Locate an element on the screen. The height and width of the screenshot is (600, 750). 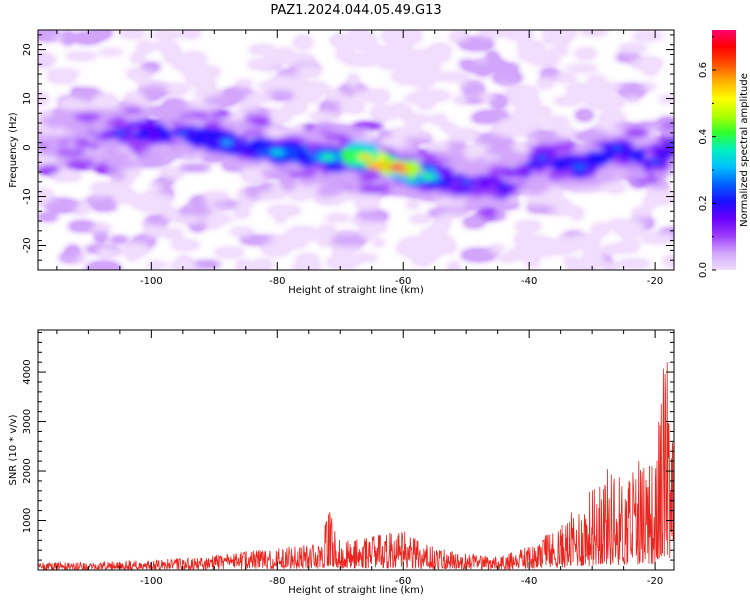
snr-y-tick-label: 1000 is located at coordinates (27, 520).